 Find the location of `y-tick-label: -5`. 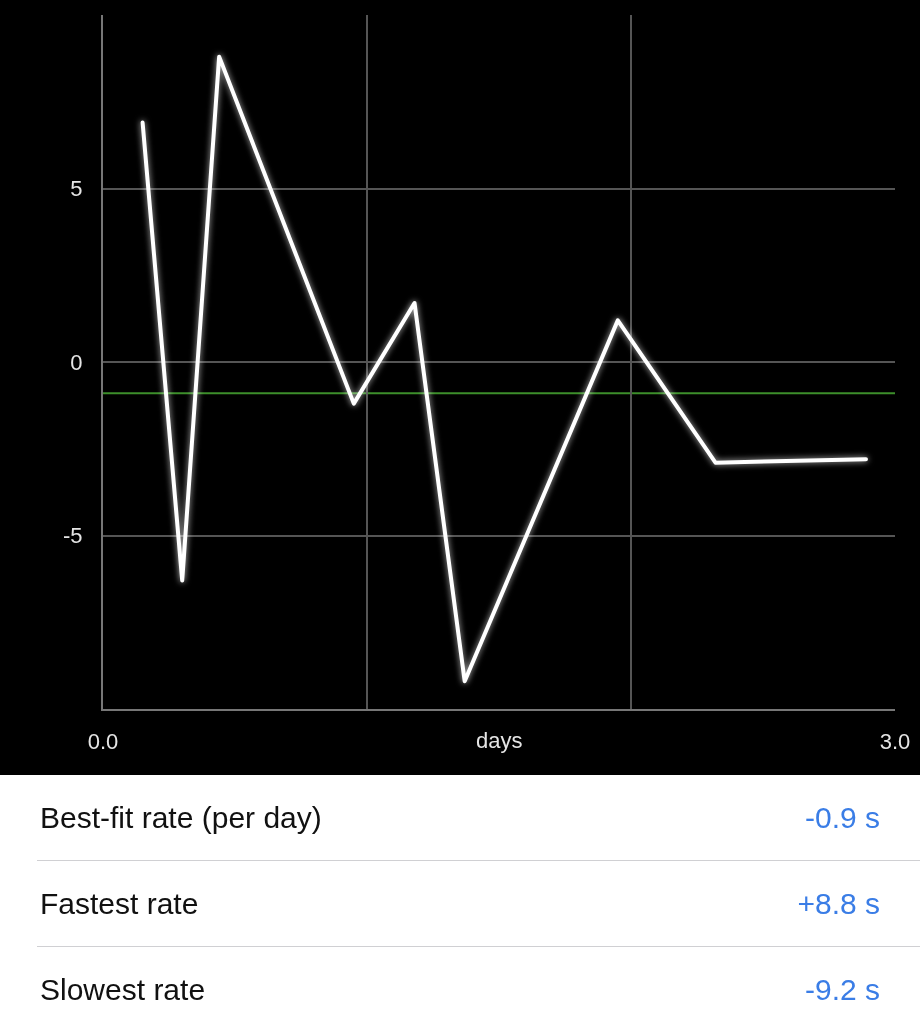

y-tick-label: -5 is located at coordinates (73, 536).